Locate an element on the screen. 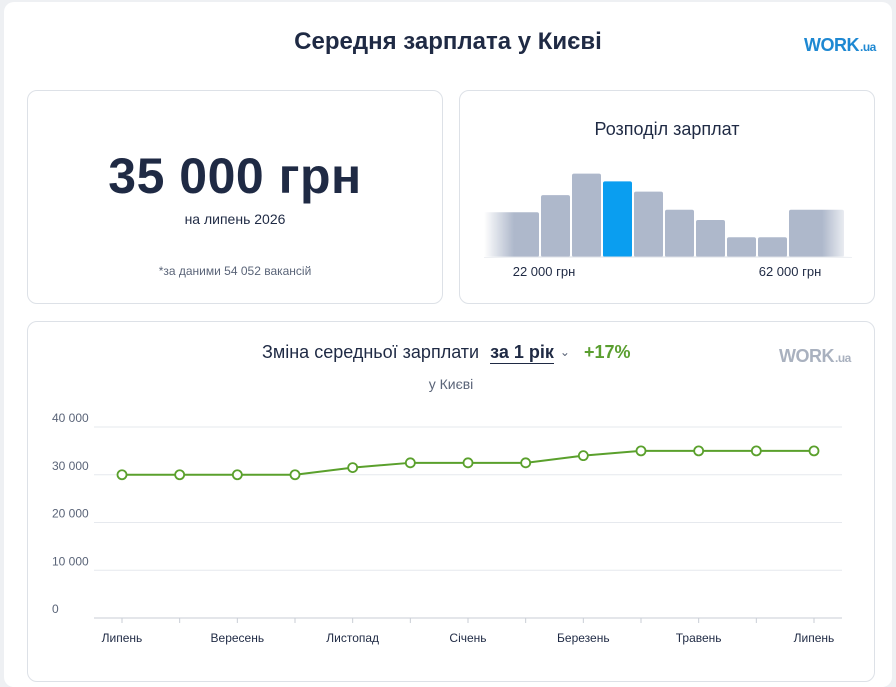 The image size is (896, 687). y-tick-label: 30 000 is located at coordinates (70, 466).